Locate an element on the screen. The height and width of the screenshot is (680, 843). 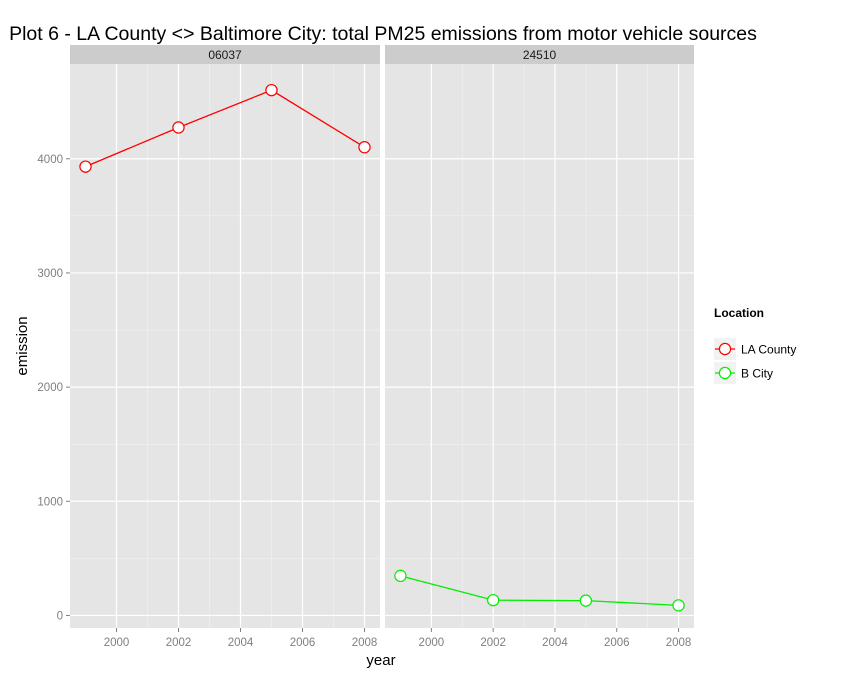
y-tick-label: 3000 is located at coordinates (50, 274).